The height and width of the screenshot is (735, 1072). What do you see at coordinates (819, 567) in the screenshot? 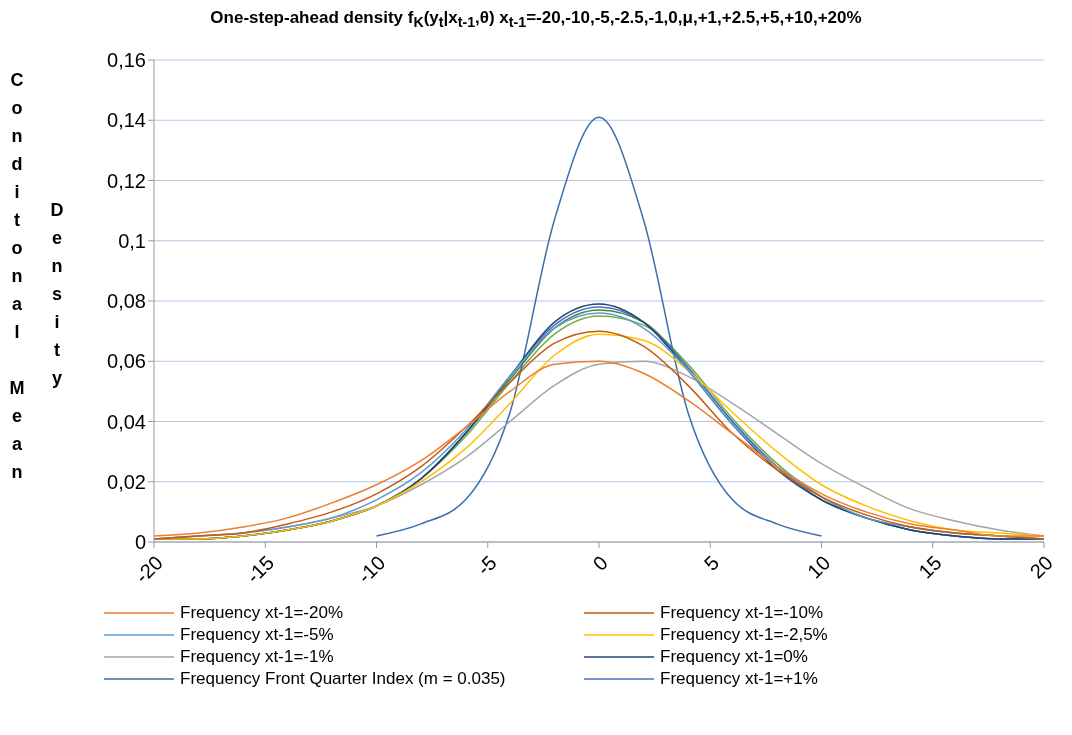
I see `x-tick-label: 10` at bounding box center [819, 567].